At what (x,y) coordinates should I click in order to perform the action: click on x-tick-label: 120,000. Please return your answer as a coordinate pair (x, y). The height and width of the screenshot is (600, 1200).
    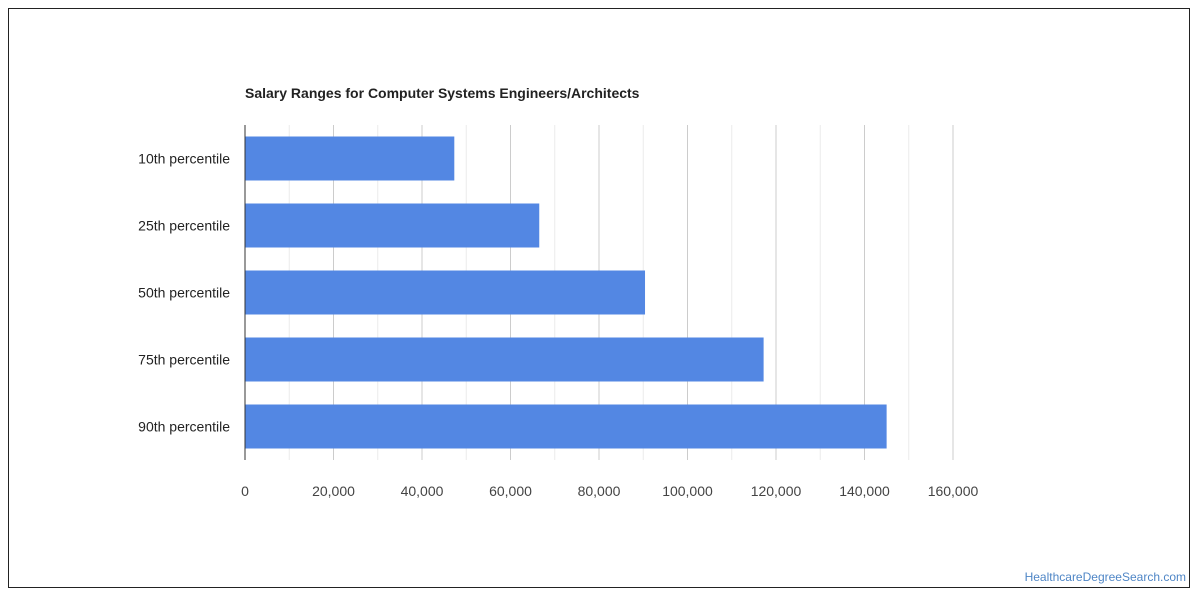
    Looking at the image, I should click on (776, 491).